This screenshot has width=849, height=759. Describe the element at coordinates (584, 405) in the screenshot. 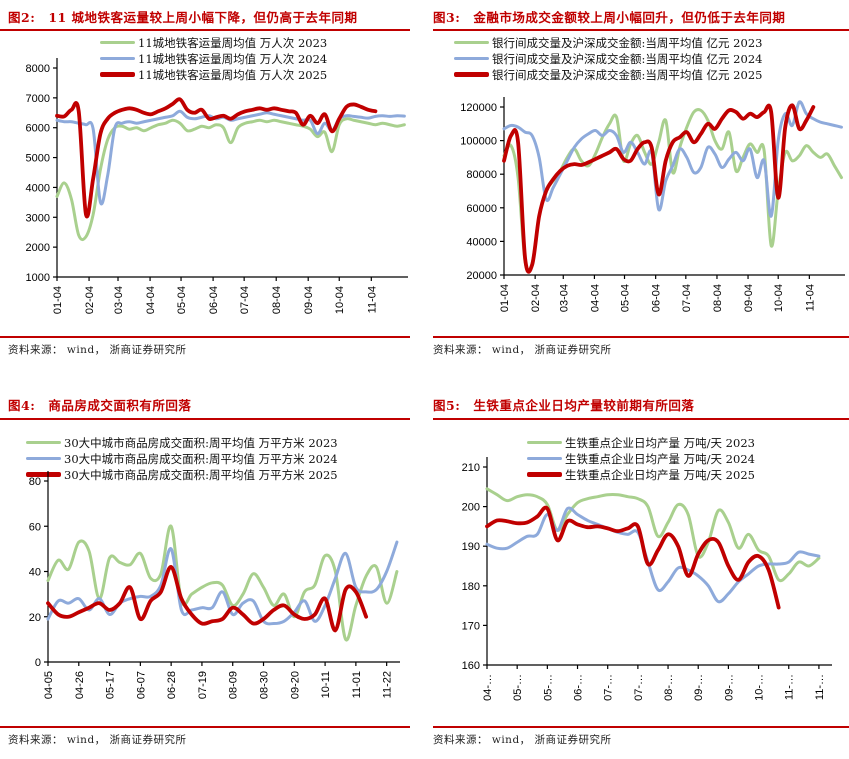

I see `figure-title-text: 生铁重点企业日均产量较前期有所回落` at that location.